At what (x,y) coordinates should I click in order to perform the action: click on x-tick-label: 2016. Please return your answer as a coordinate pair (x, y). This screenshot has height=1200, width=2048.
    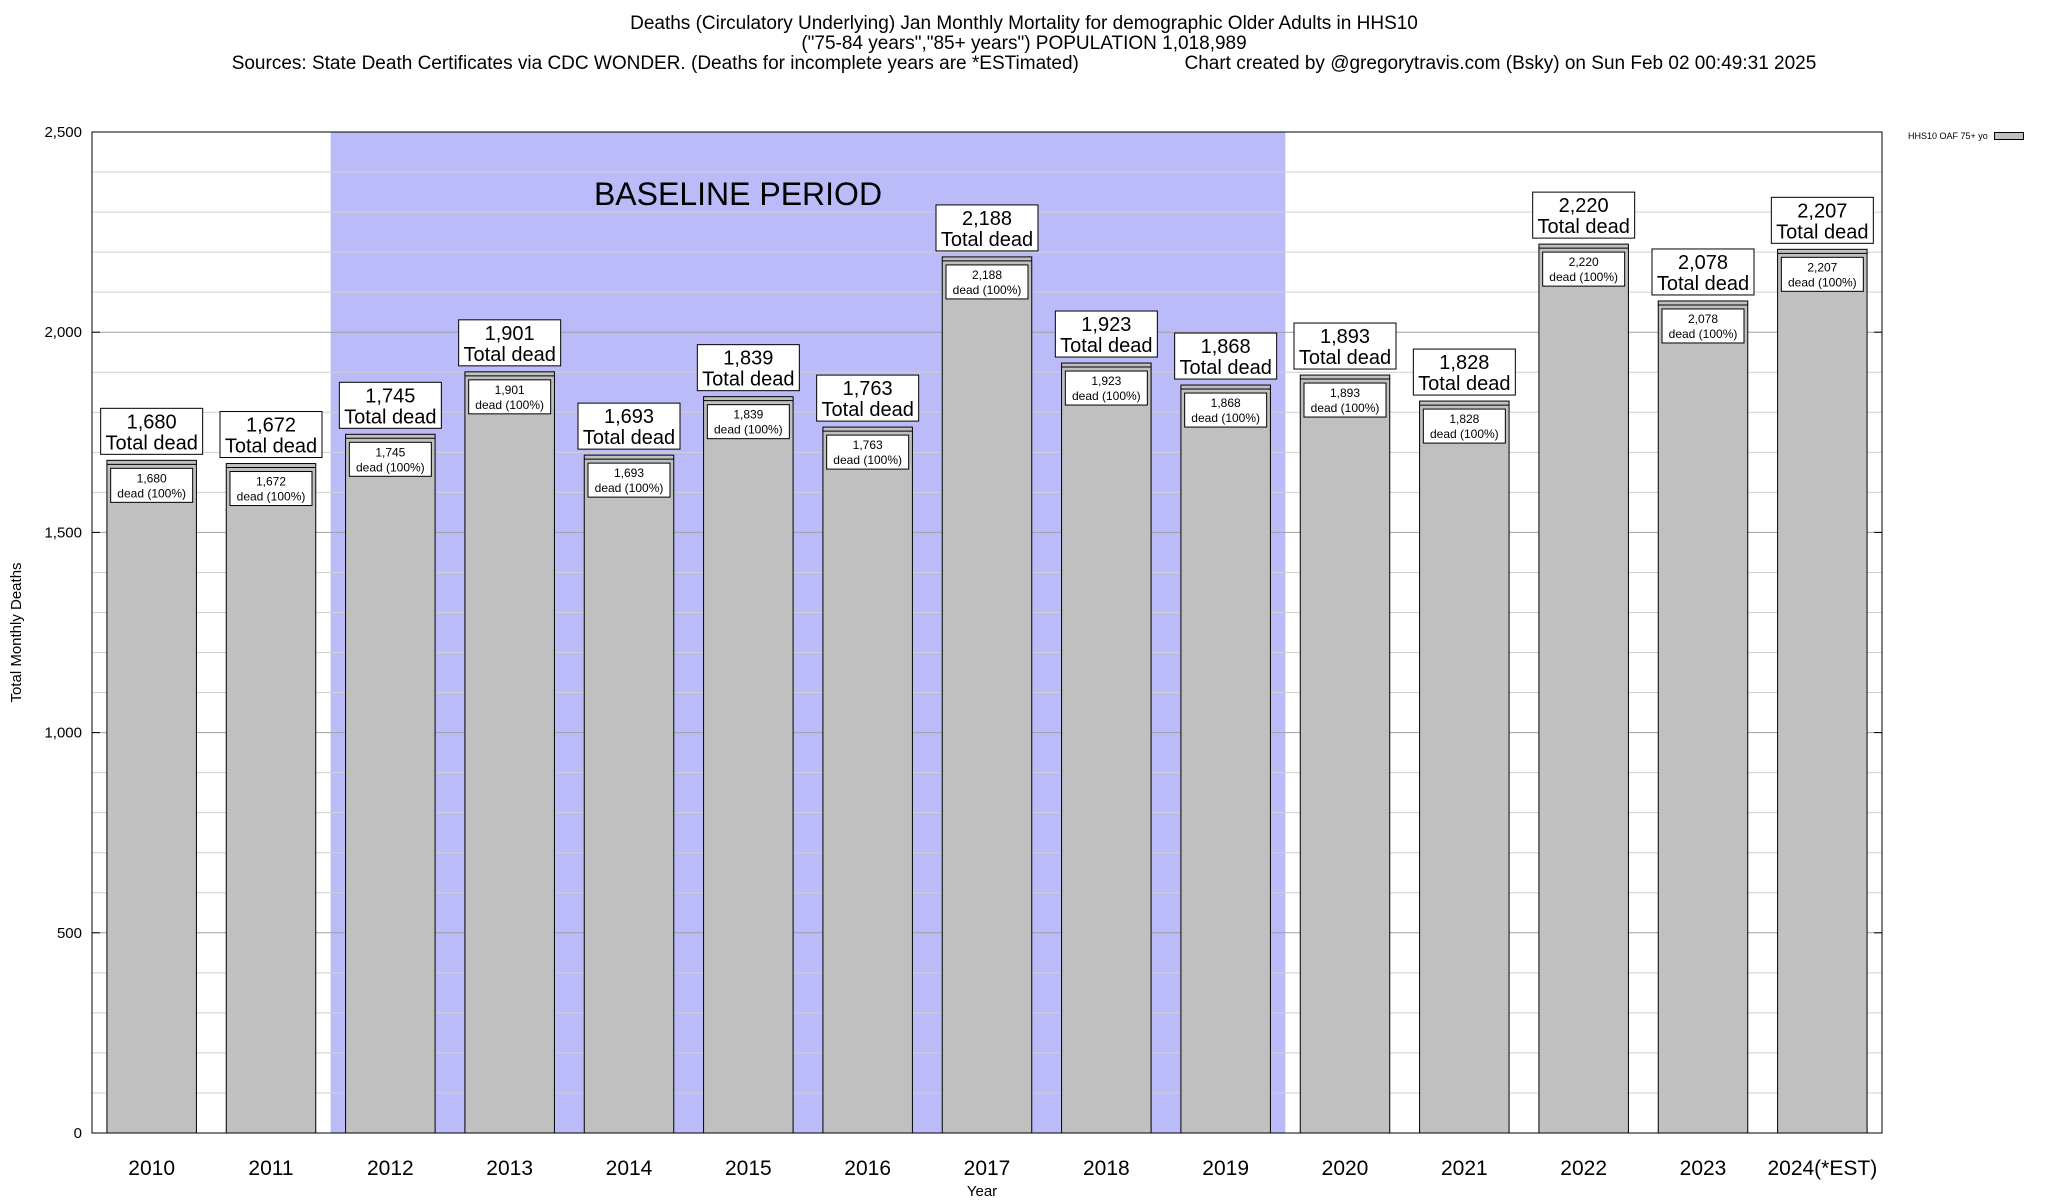
    Looking at the image, I should click on (867, 1168).